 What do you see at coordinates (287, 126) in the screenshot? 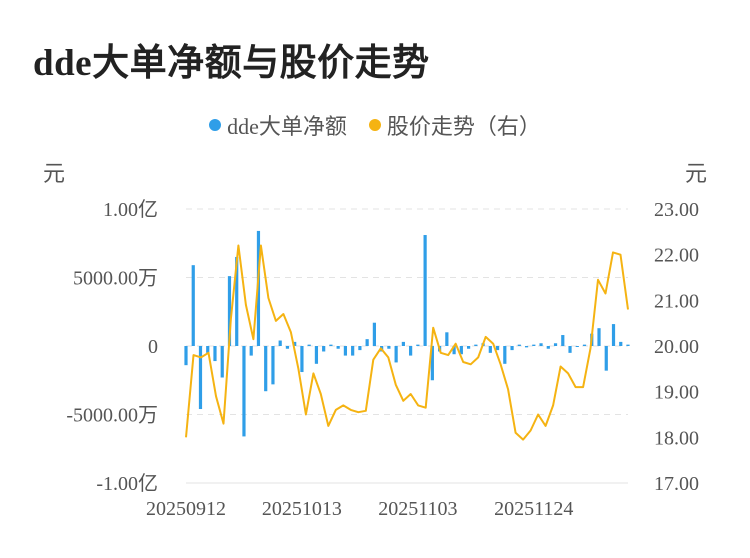
I see `legend-label-dde: dde大单净额` at bounding box center [287, 126].